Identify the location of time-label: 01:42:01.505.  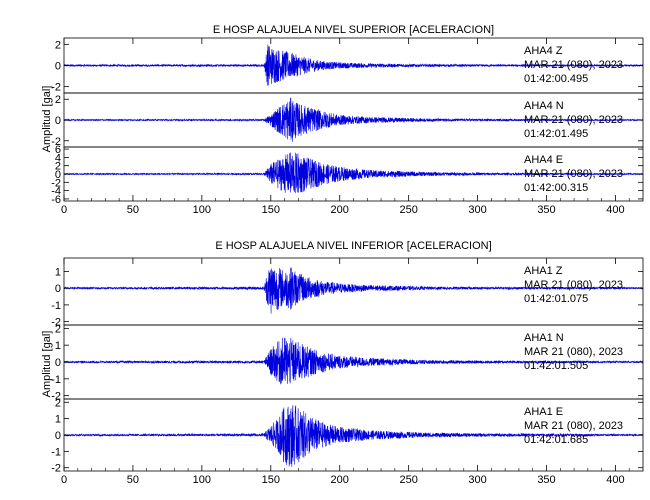
(556, 366).